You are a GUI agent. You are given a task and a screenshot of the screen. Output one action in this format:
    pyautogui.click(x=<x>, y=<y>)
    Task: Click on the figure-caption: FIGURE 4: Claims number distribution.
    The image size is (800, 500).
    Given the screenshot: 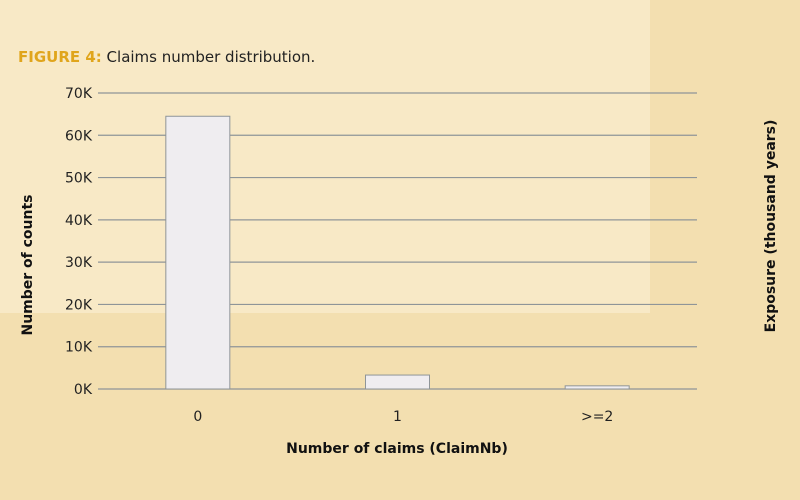 What is the action you would take?
    pyautogui.click(x=166, y=57)
    